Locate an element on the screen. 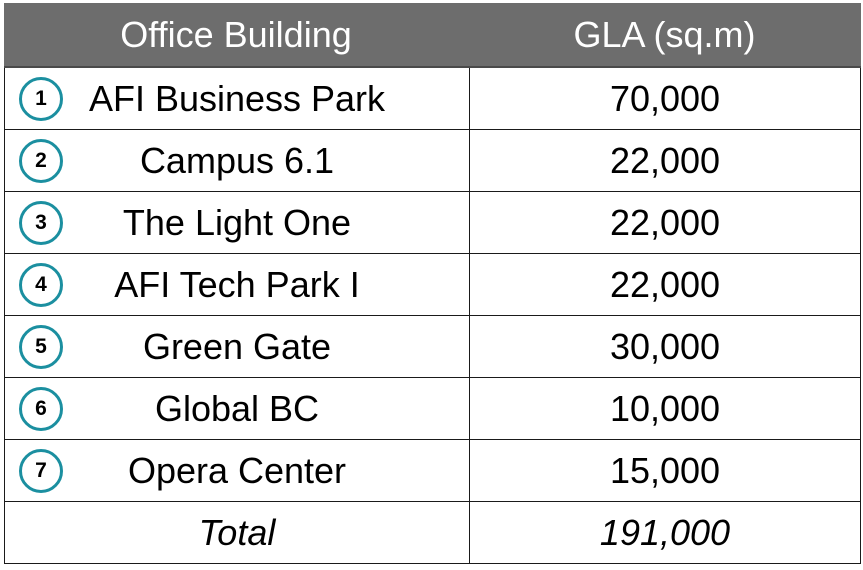 The height and width of the screenshot is (570, 863). total-row: Total 191,000 is located at coordinates (432, 533).